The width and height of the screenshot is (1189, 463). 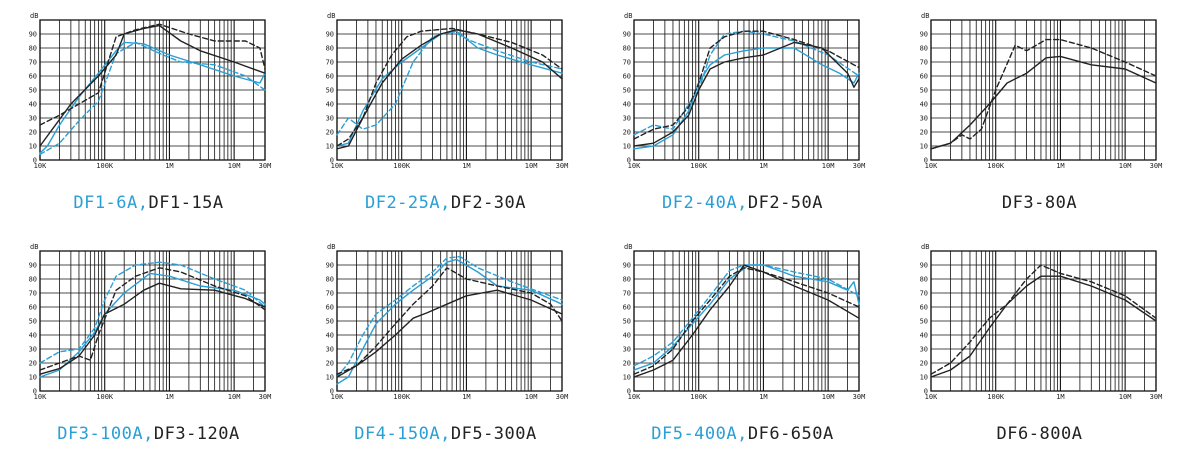 What do you see at coordinates (196, 434) in the screenshot?
I see `caption-black-model: DF3-120A` at bounding box center [196, 434].